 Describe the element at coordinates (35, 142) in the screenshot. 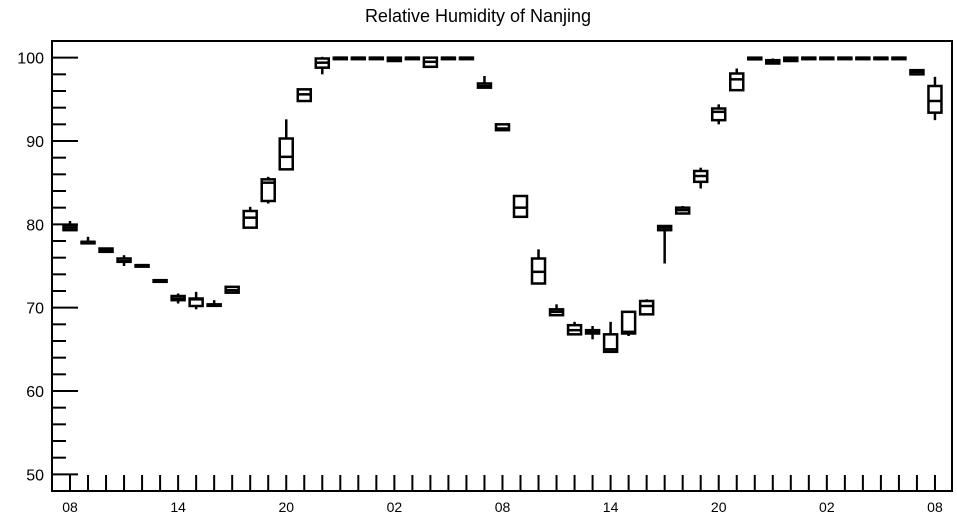

I see `y-tick-label: 90` at that location.